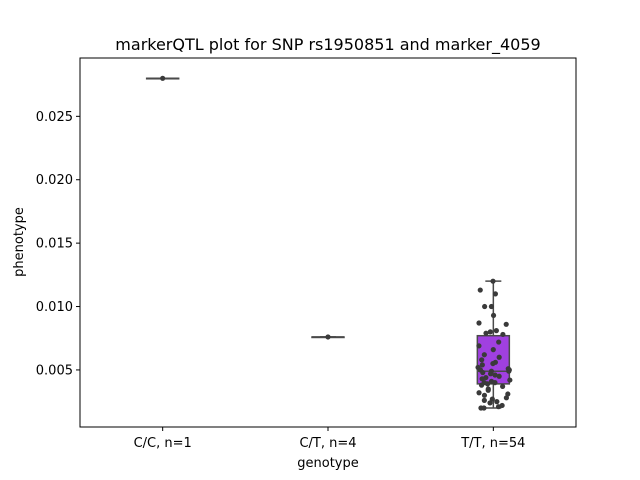 Image resolution: width=640 pixels, height=480 pixels. What do you see at coordinates (19, 242) in the screenshot?
I see `y-axis-label: phenotype` at bounding box center [19, 242].